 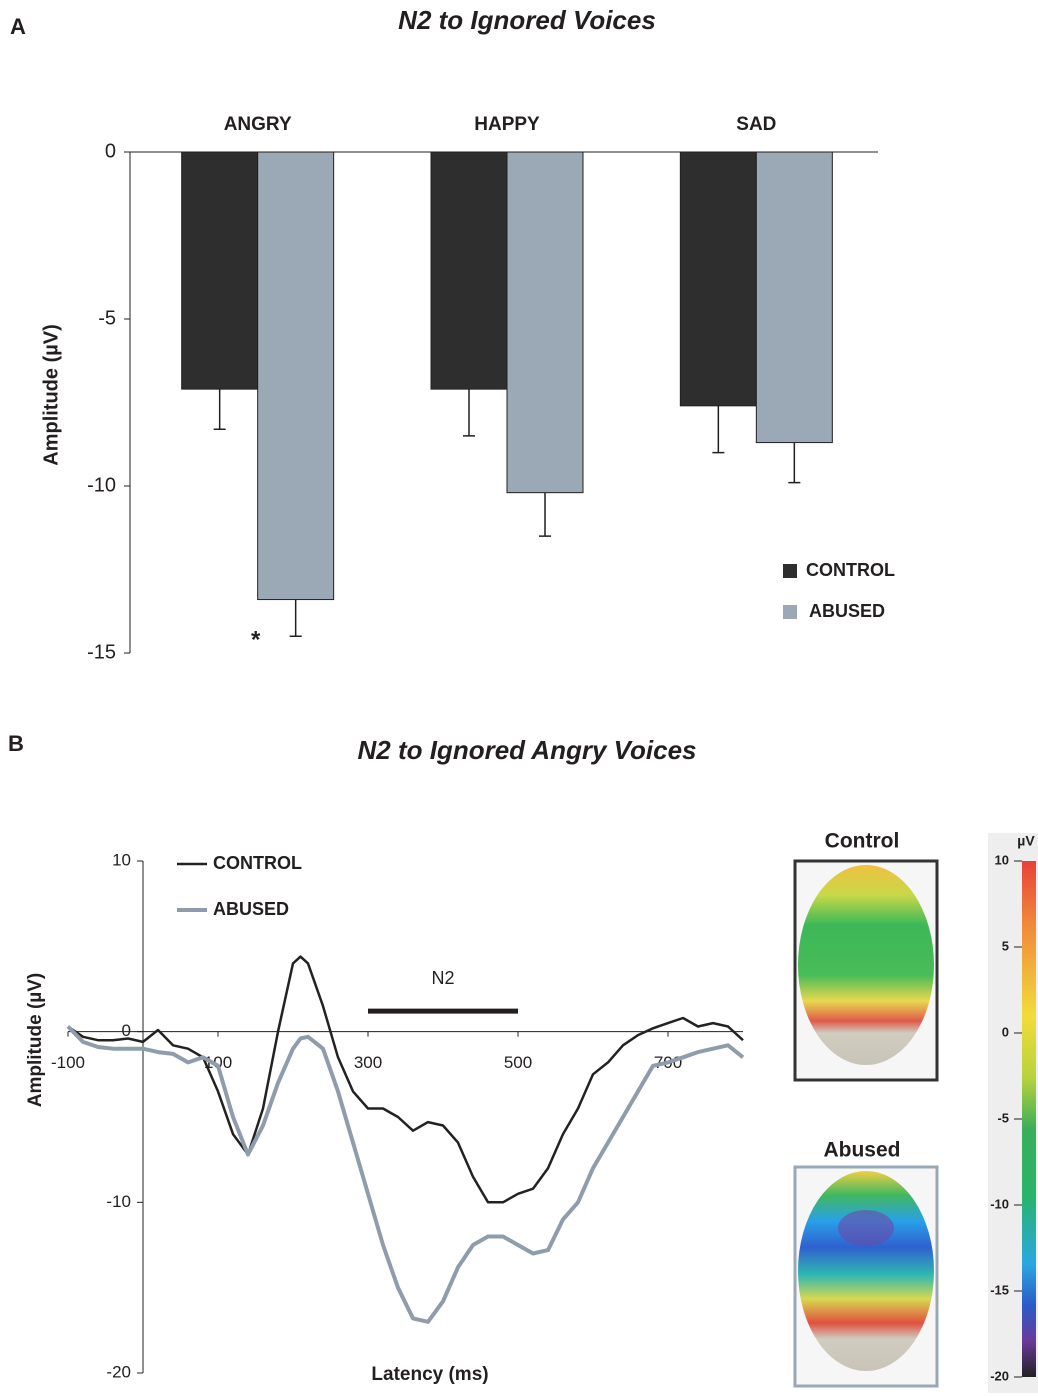 I want to click on colorbar-tick-label: 0, so click(x=1005, y=1031).